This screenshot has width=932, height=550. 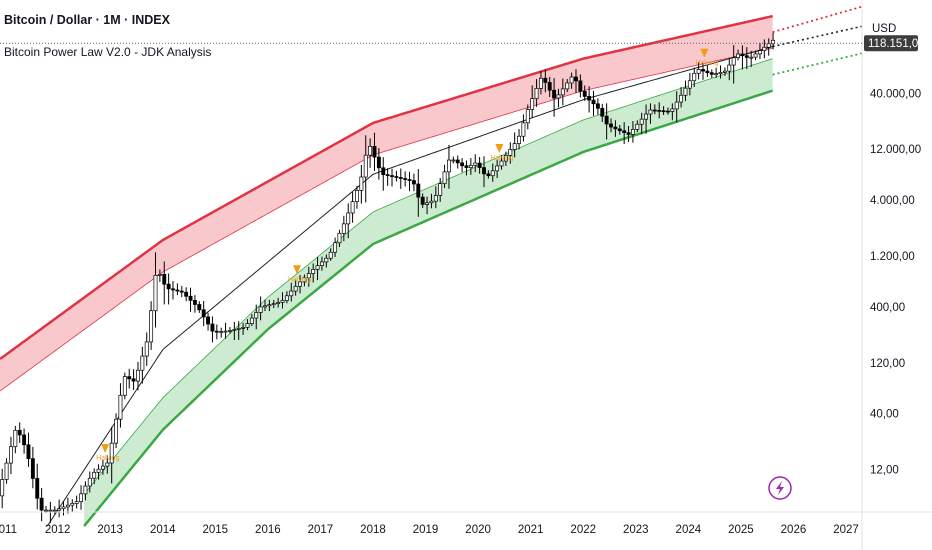 What do you see at coordinates (689, 530) in the screenshot?
I see `x-tick-label: 2024` at bounding box center [689, 530].